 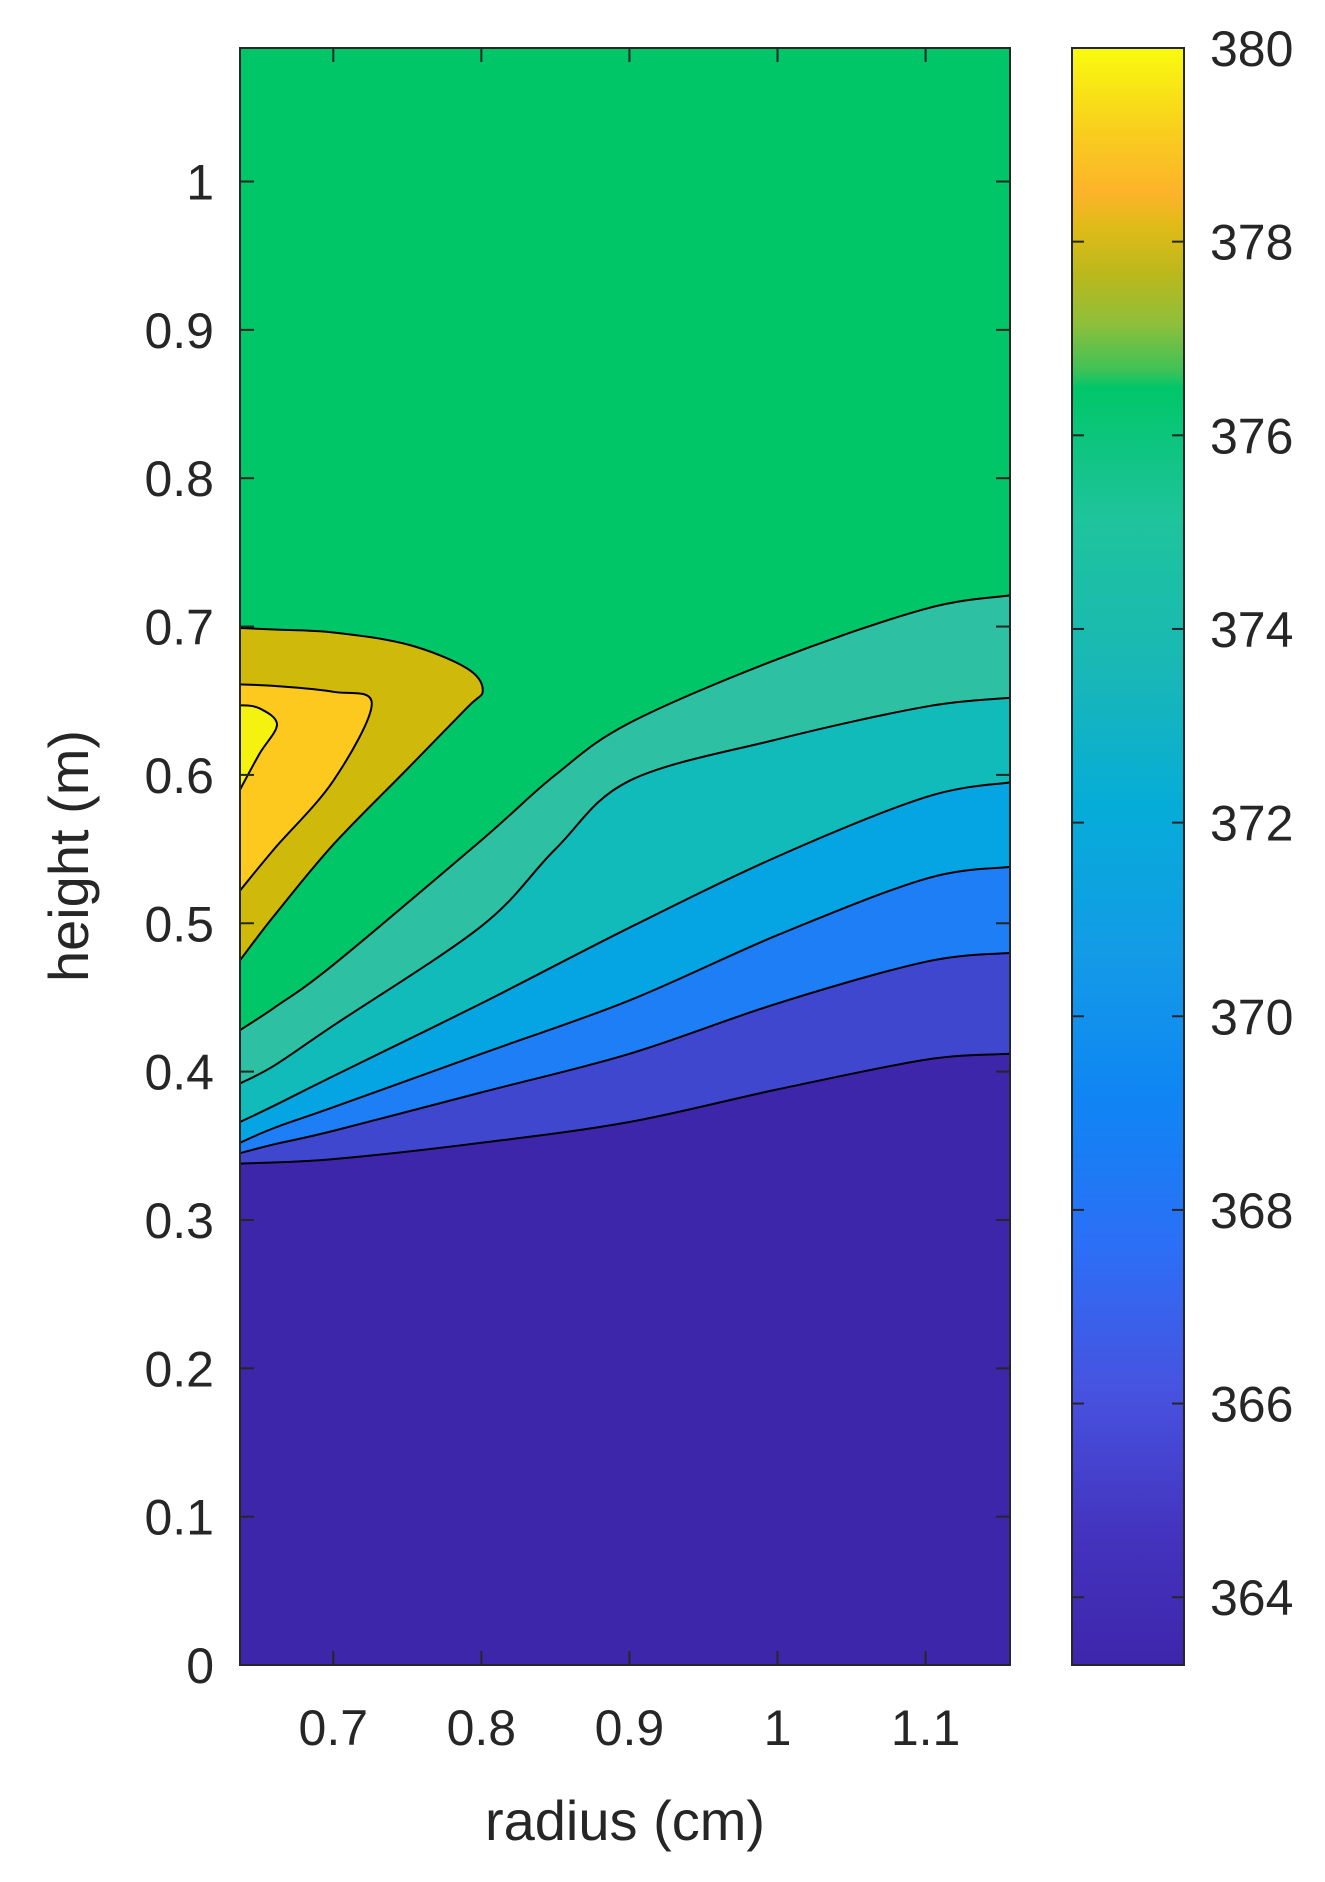 I want to click on x-axis-label: radius (cm), so click(x=625, y=1820).